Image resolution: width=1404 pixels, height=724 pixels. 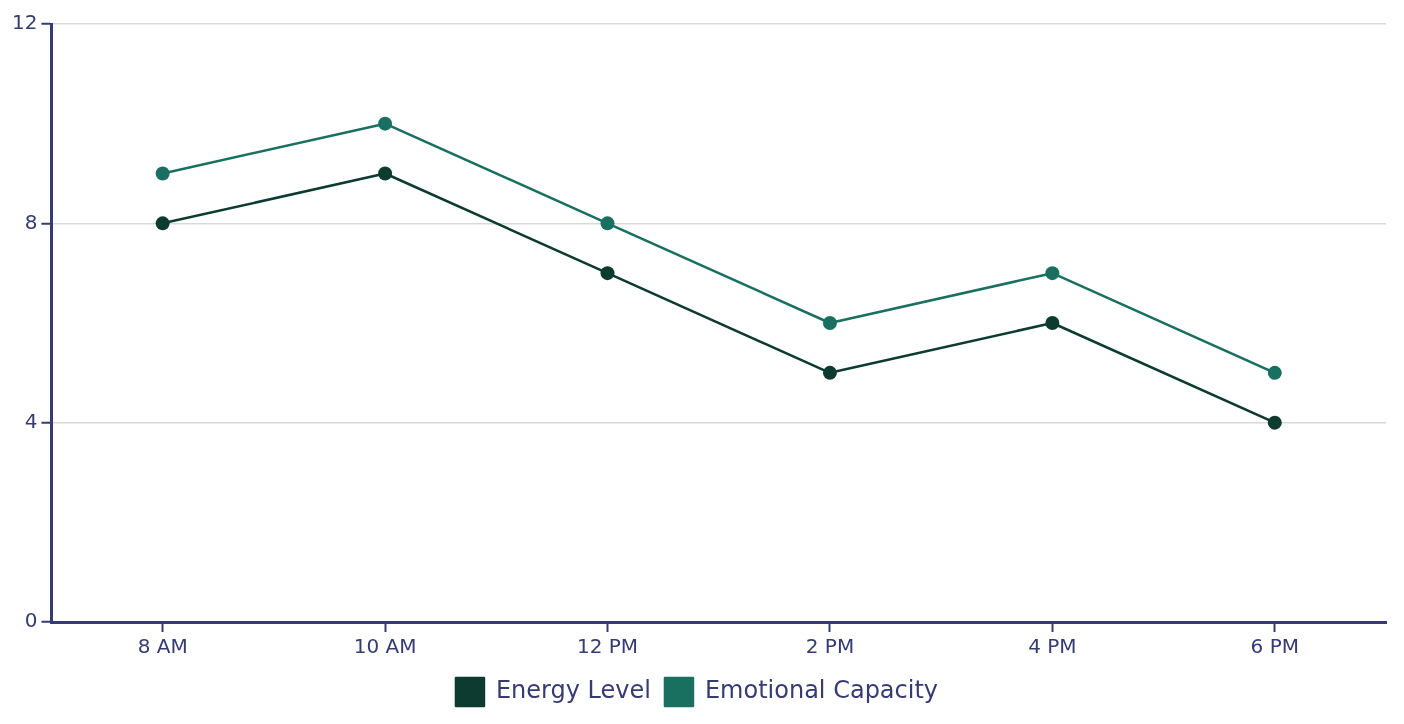 What do you see at coordinates (25, 22) in the screenshot?
I see `y-tick-label: 12` at bounding box center [25, 22].